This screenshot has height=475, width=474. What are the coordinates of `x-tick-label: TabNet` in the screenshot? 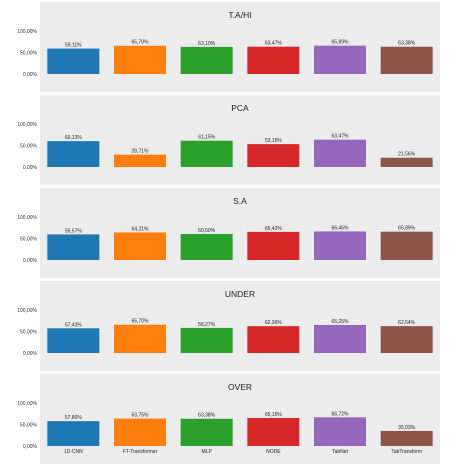 It's located at (340, 452).